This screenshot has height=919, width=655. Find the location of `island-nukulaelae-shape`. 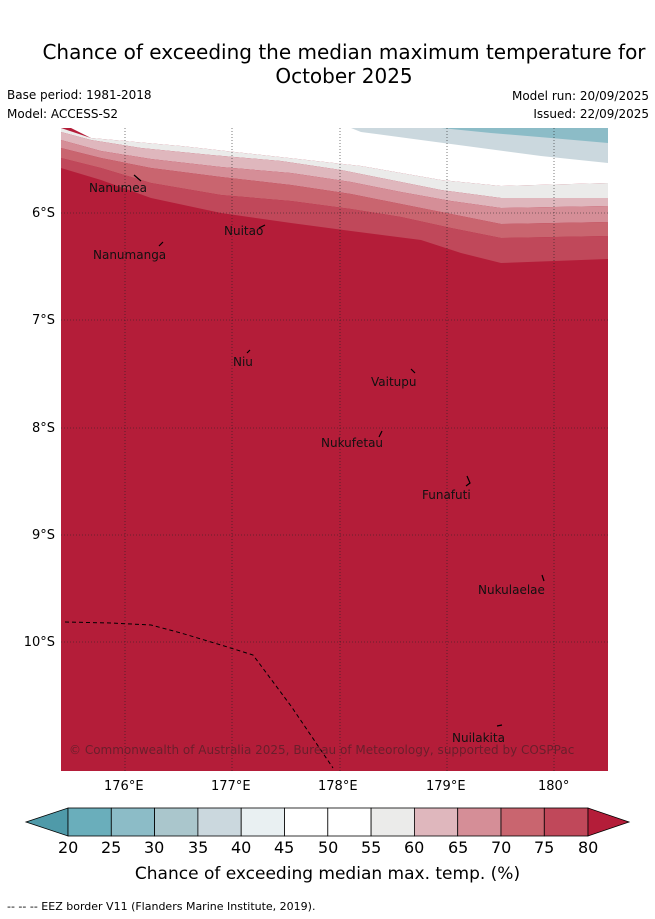

island-nukulaelae-shape is located at coordinates (543, 578).